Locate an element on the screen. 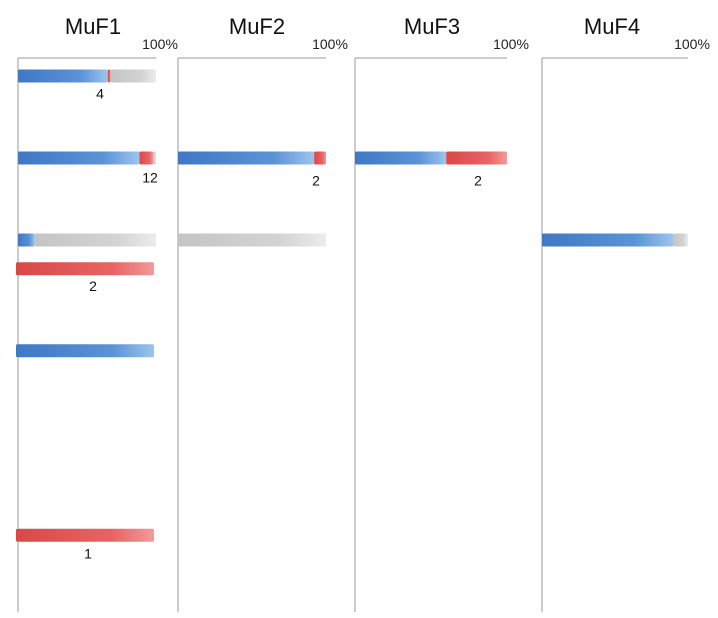  panel-title: MuF1 is located at coordinates (93, 26).